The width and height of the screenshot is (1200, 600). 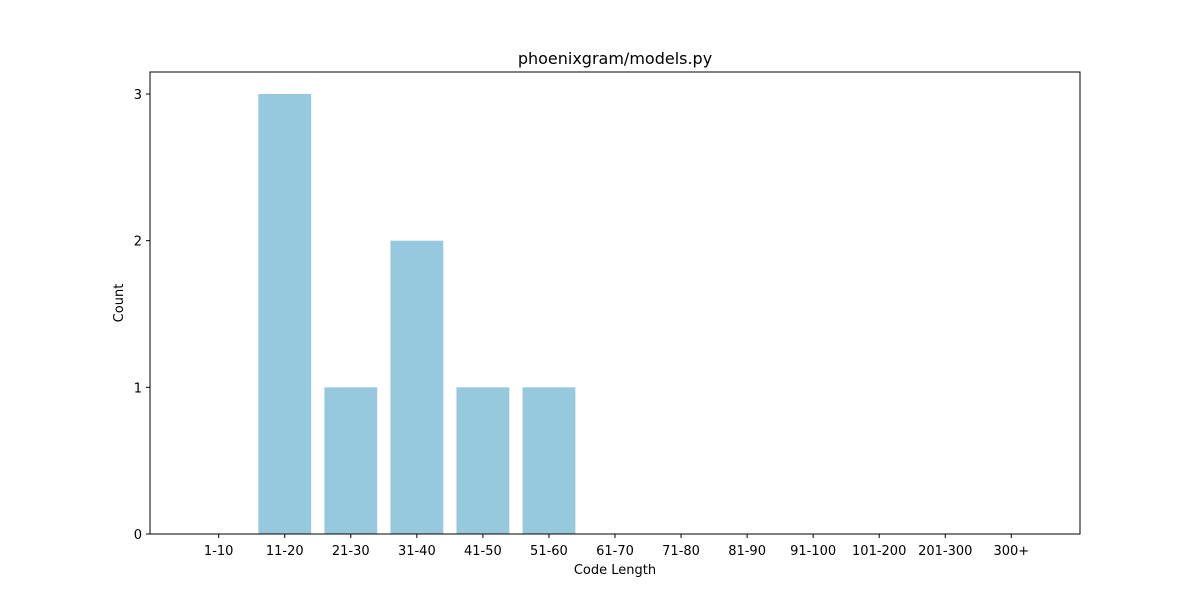 What do you see at coordinates (142, 315) in the screenshot?
I see `y-axis: 0 1 2 3` at bounding box center [142, 315].